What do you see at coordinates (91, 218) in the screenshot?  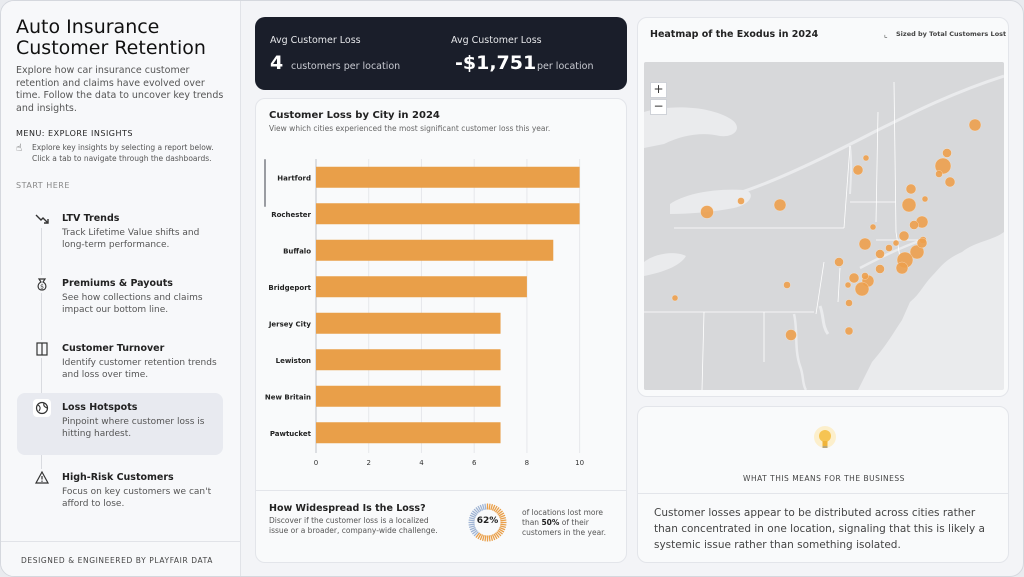 I see `nav-item-label: LTV Trends` at bounding box center [91, 218].